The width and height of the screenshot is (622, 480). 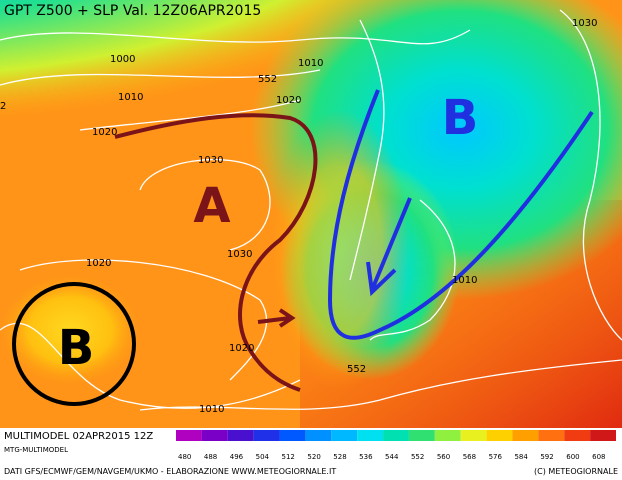 What do you see at coordinates (3, 106) in the screenshot?
I see `isobar-label: 2` at bounding box center [3, 106].